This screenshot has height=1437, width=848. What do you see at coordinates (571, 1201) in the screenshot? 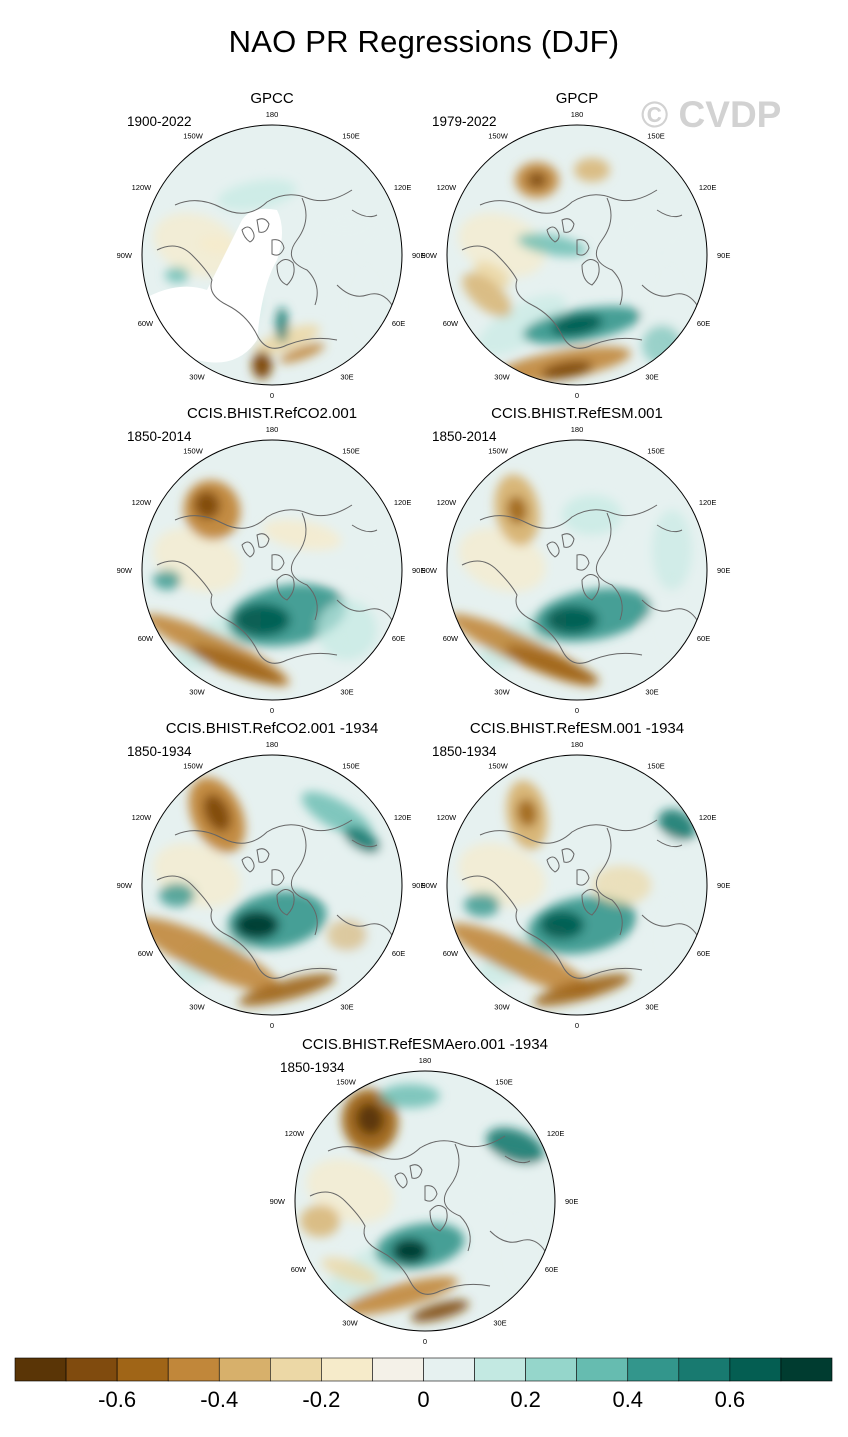
I see `longitude-label: 90E` at bounding box center [571, 1201].